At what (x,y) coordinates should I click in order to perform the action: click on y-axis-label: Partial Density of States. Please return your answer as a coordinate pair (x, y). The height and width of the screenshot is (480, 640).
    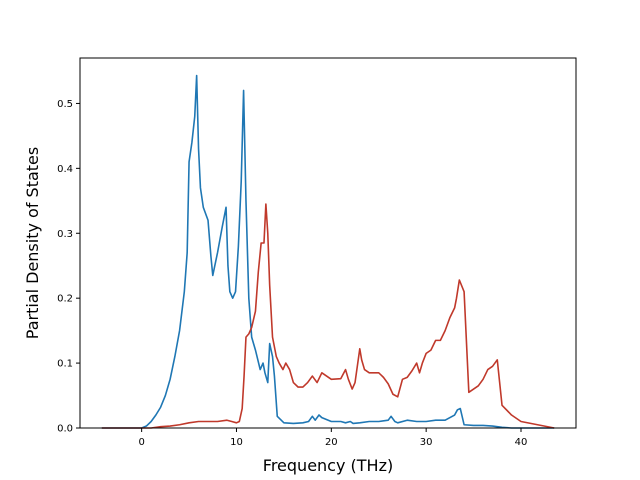
    Looking at the image, I should click on (32, 243).